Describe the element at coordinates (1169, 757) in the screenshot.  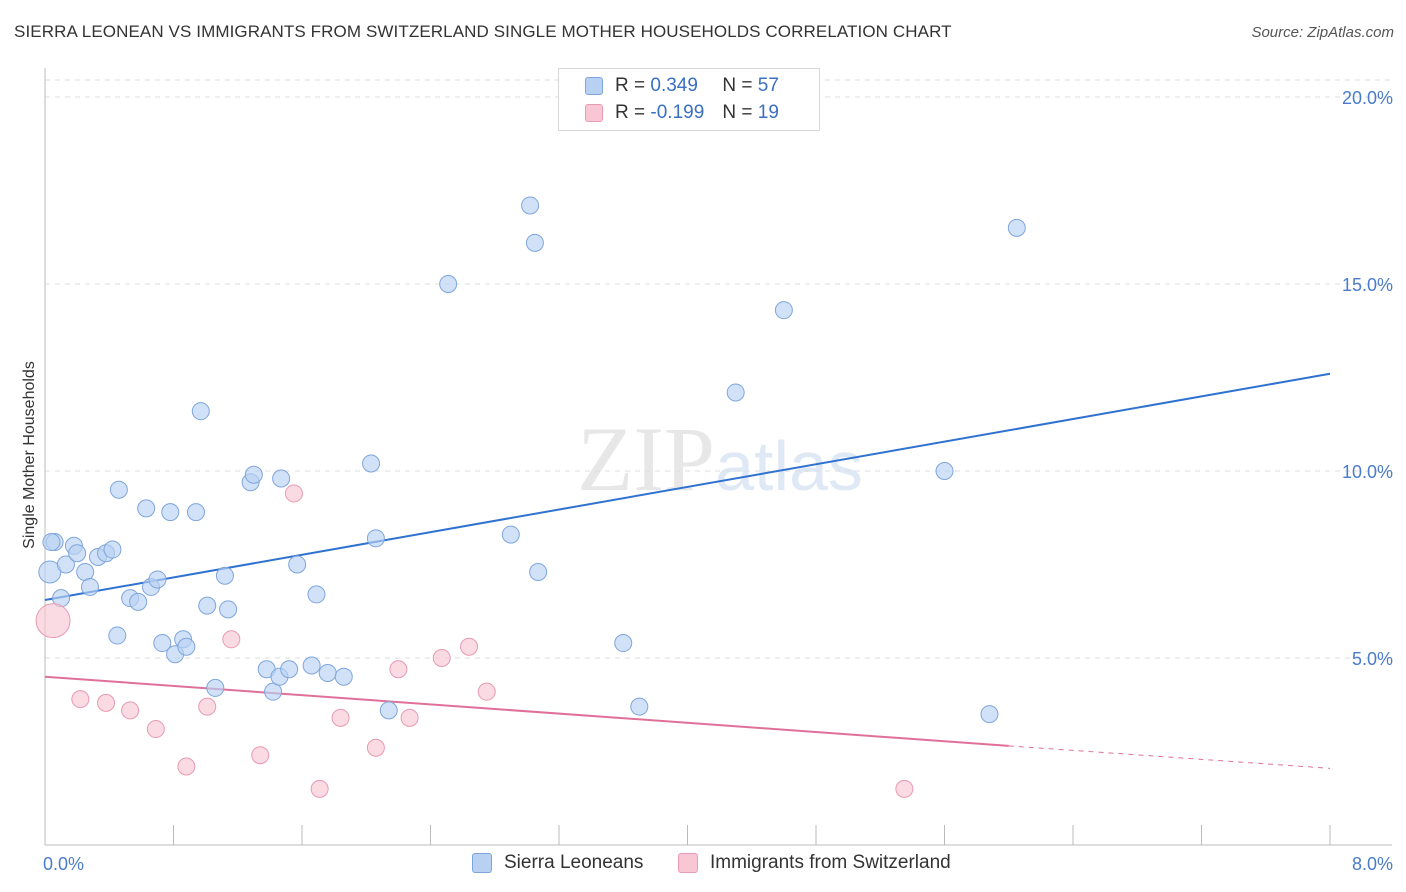
I see `trendline-extension` at that location.